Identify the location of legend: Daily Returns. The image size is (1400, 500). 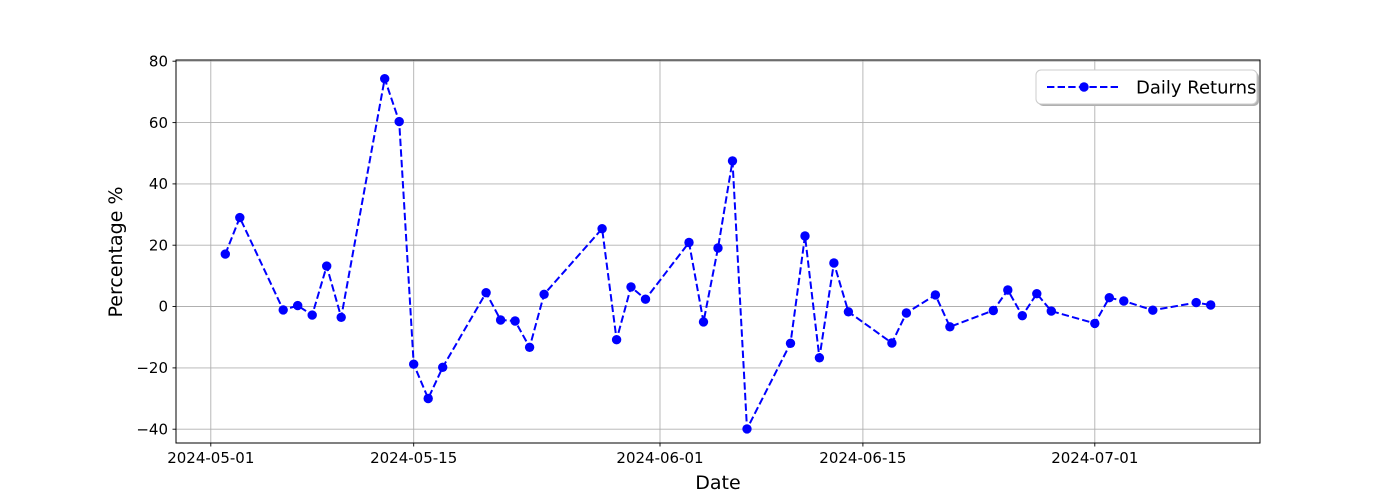
(1147, 87).